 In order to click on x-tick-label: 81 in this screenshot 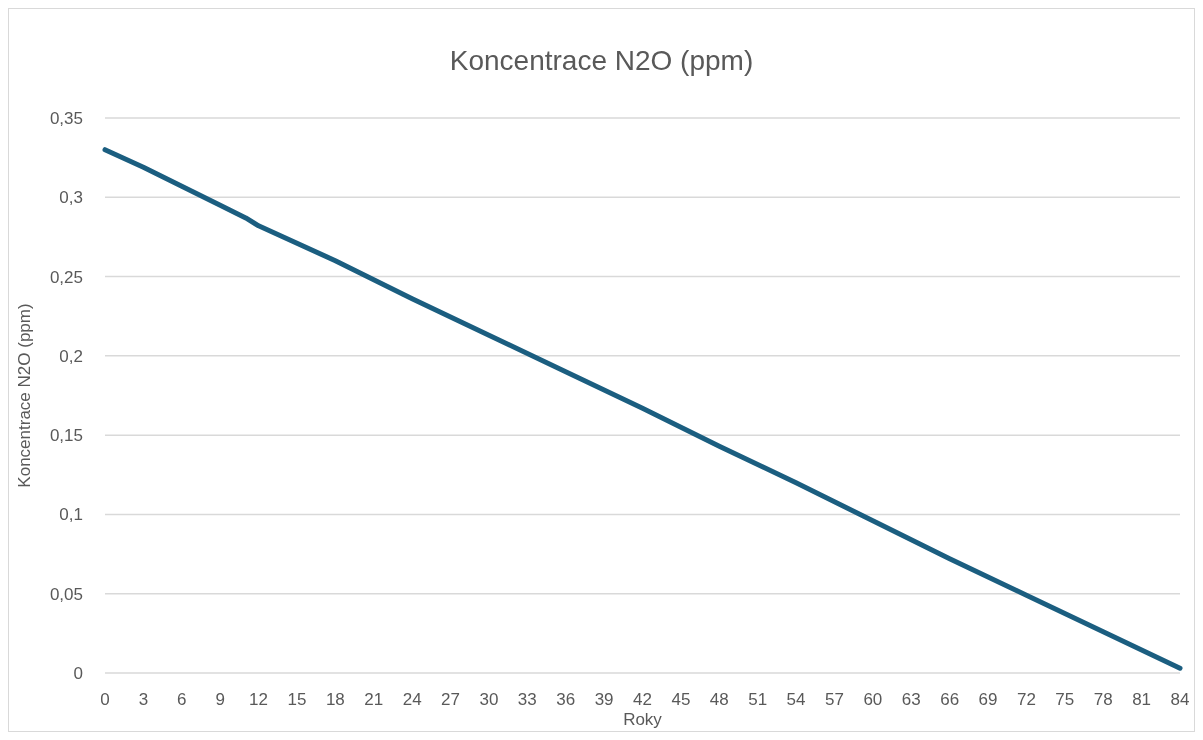, I will do `click(1142, 699)`.